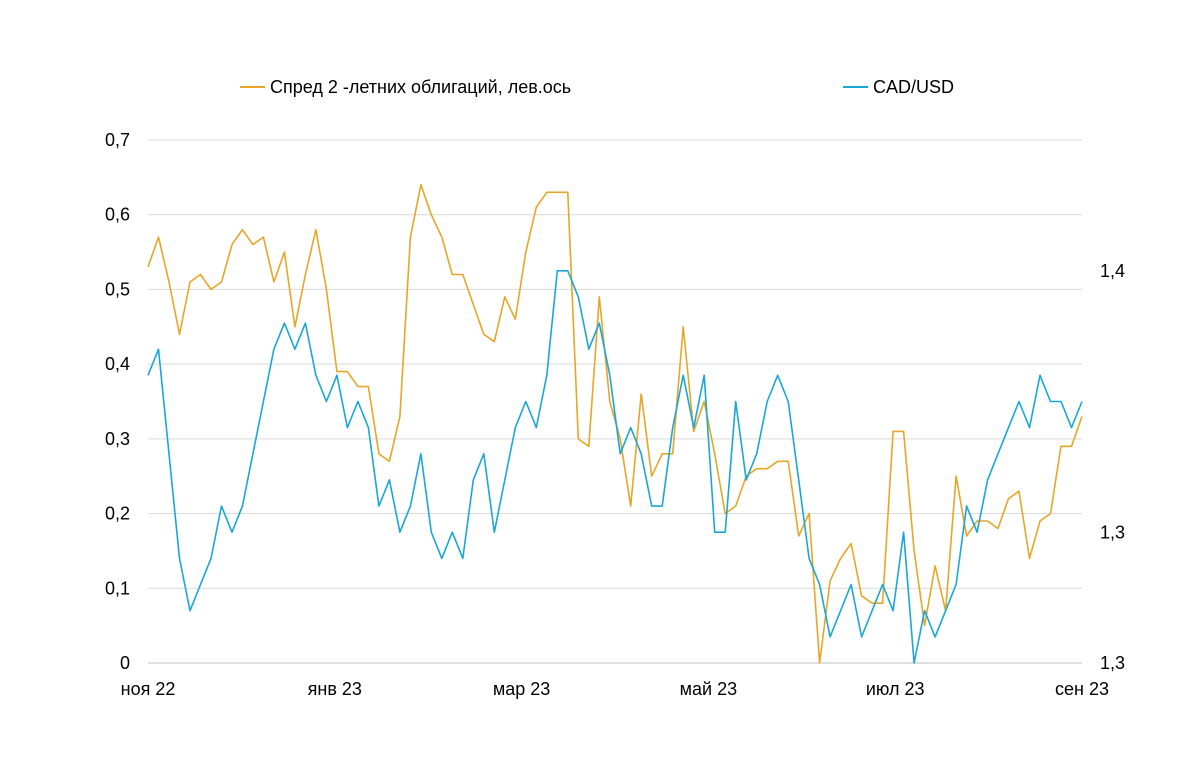 This screenshot has height=771, width=1200. Describe the element at coordinates (148, 689) in the screenshot. I see `x-axis-tick-label: ноя 22` at that location.